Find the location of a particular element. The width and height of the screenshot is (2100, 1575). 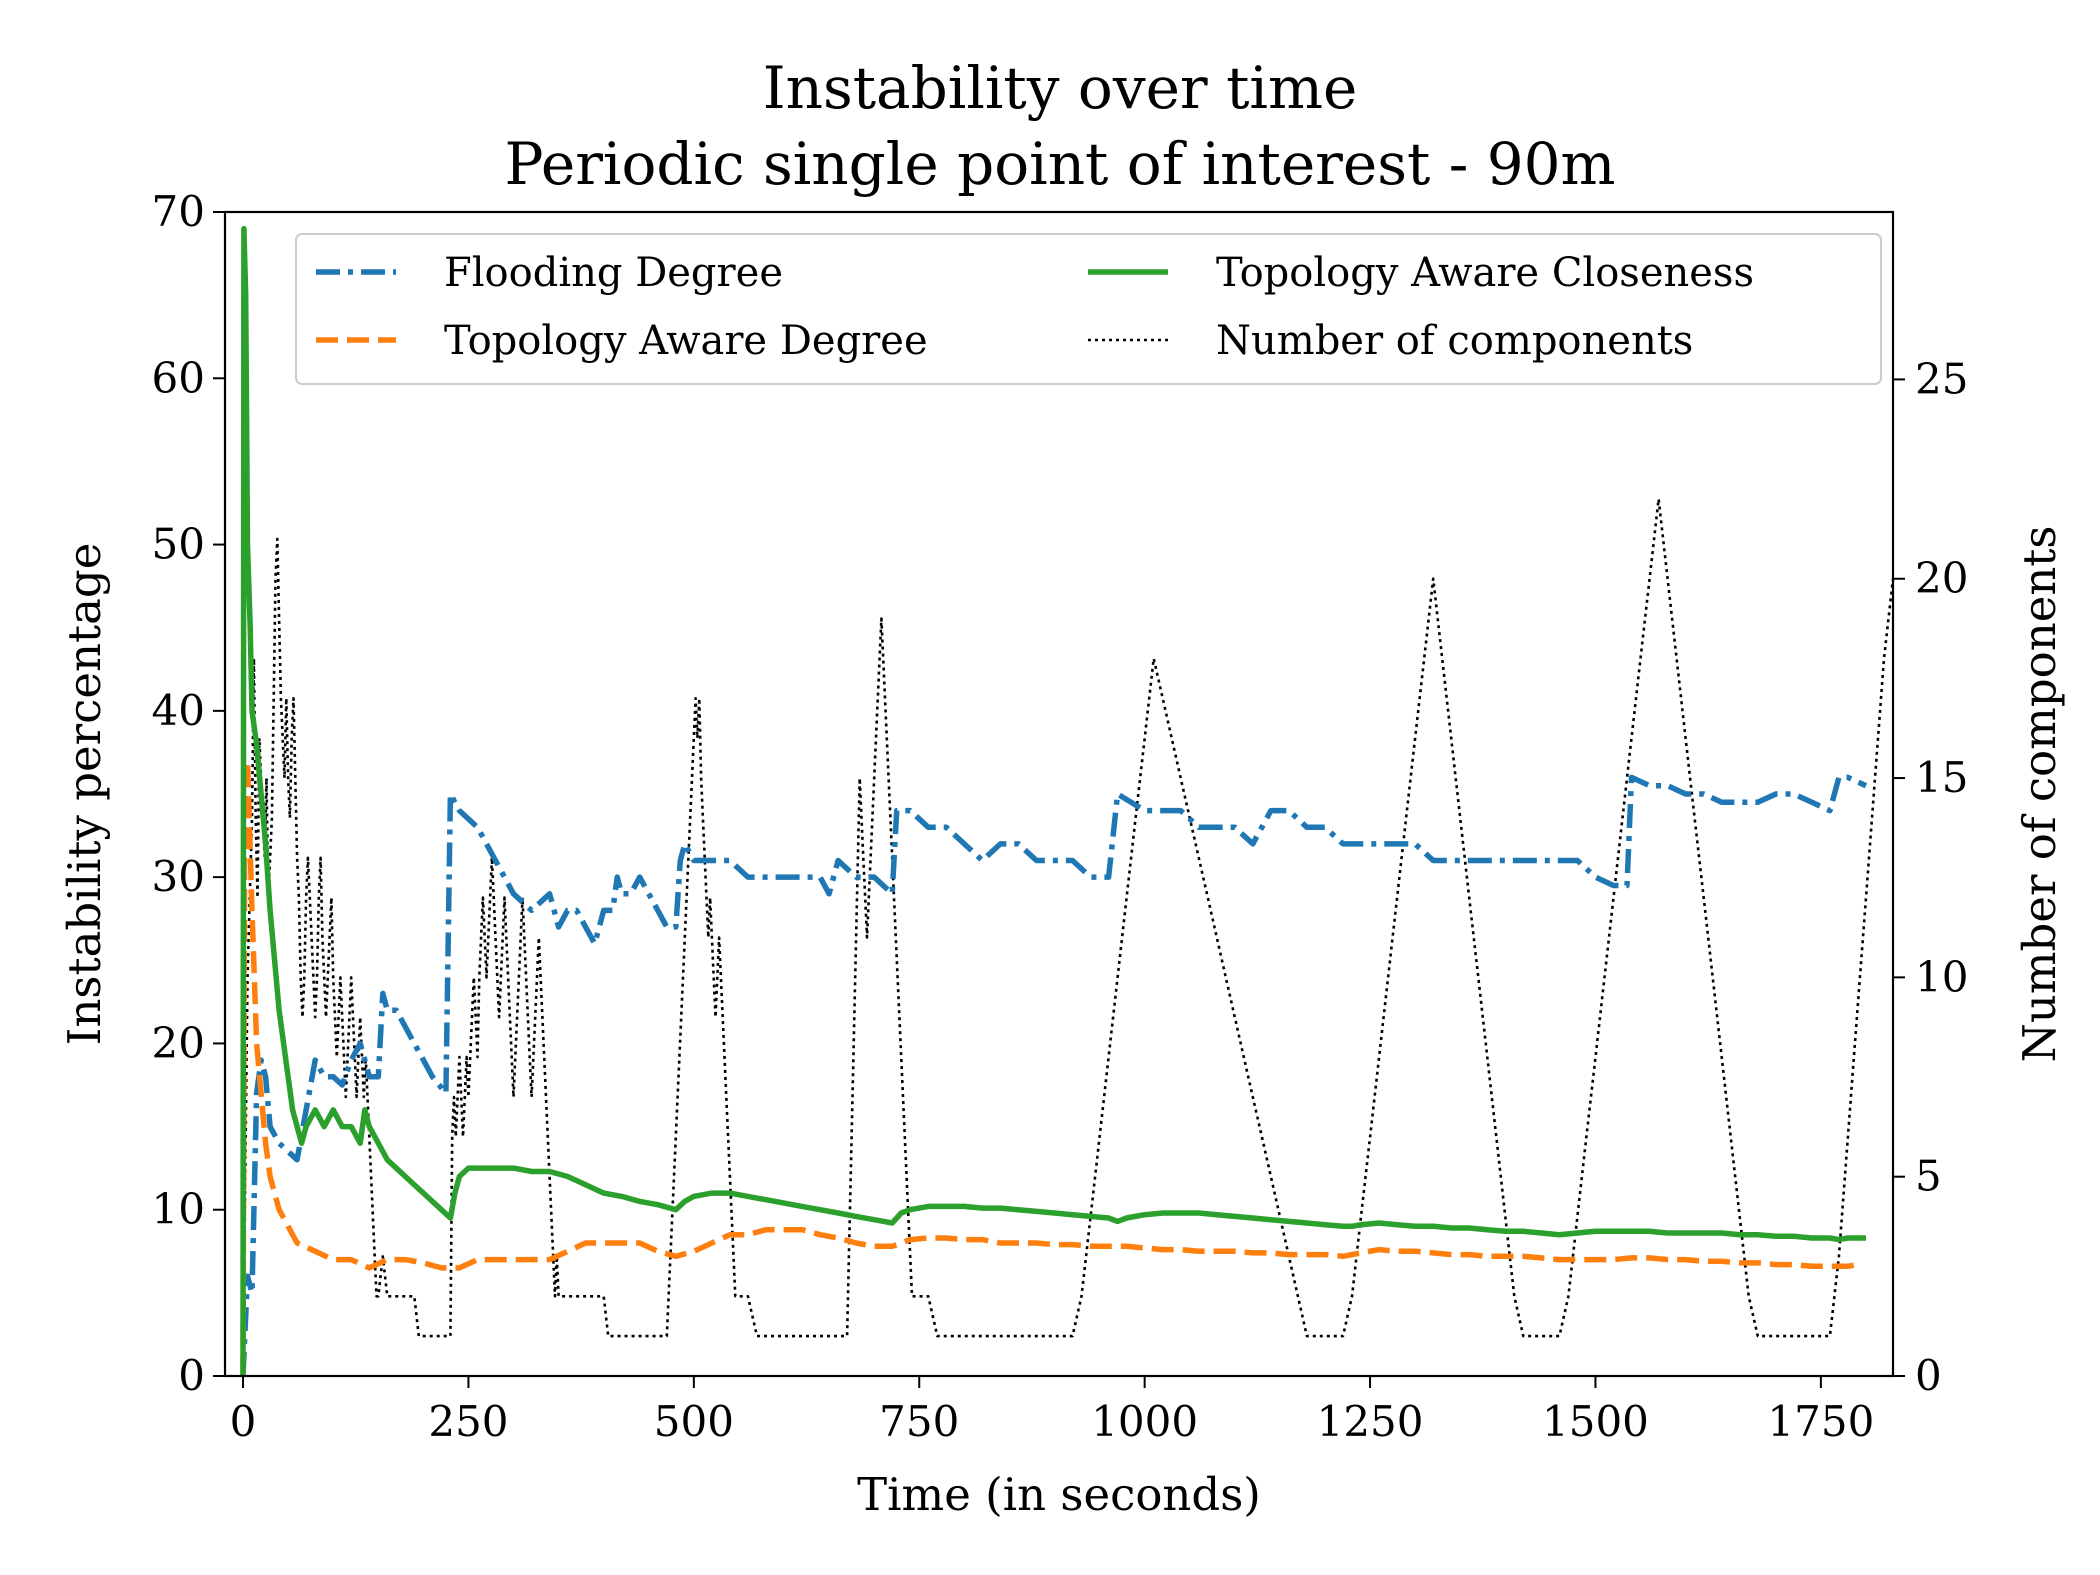

chart-subtitle: Periodic single point of interest - 90m is located at coordinates (1059, 164).